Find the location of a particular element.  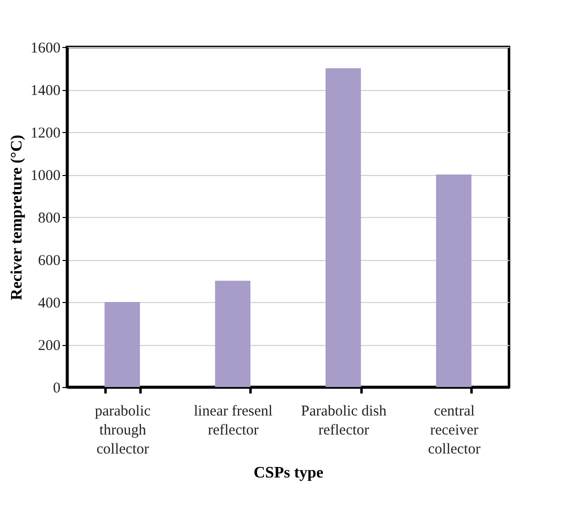

y-tick-label: 400 is located at coordinates (49, 304).